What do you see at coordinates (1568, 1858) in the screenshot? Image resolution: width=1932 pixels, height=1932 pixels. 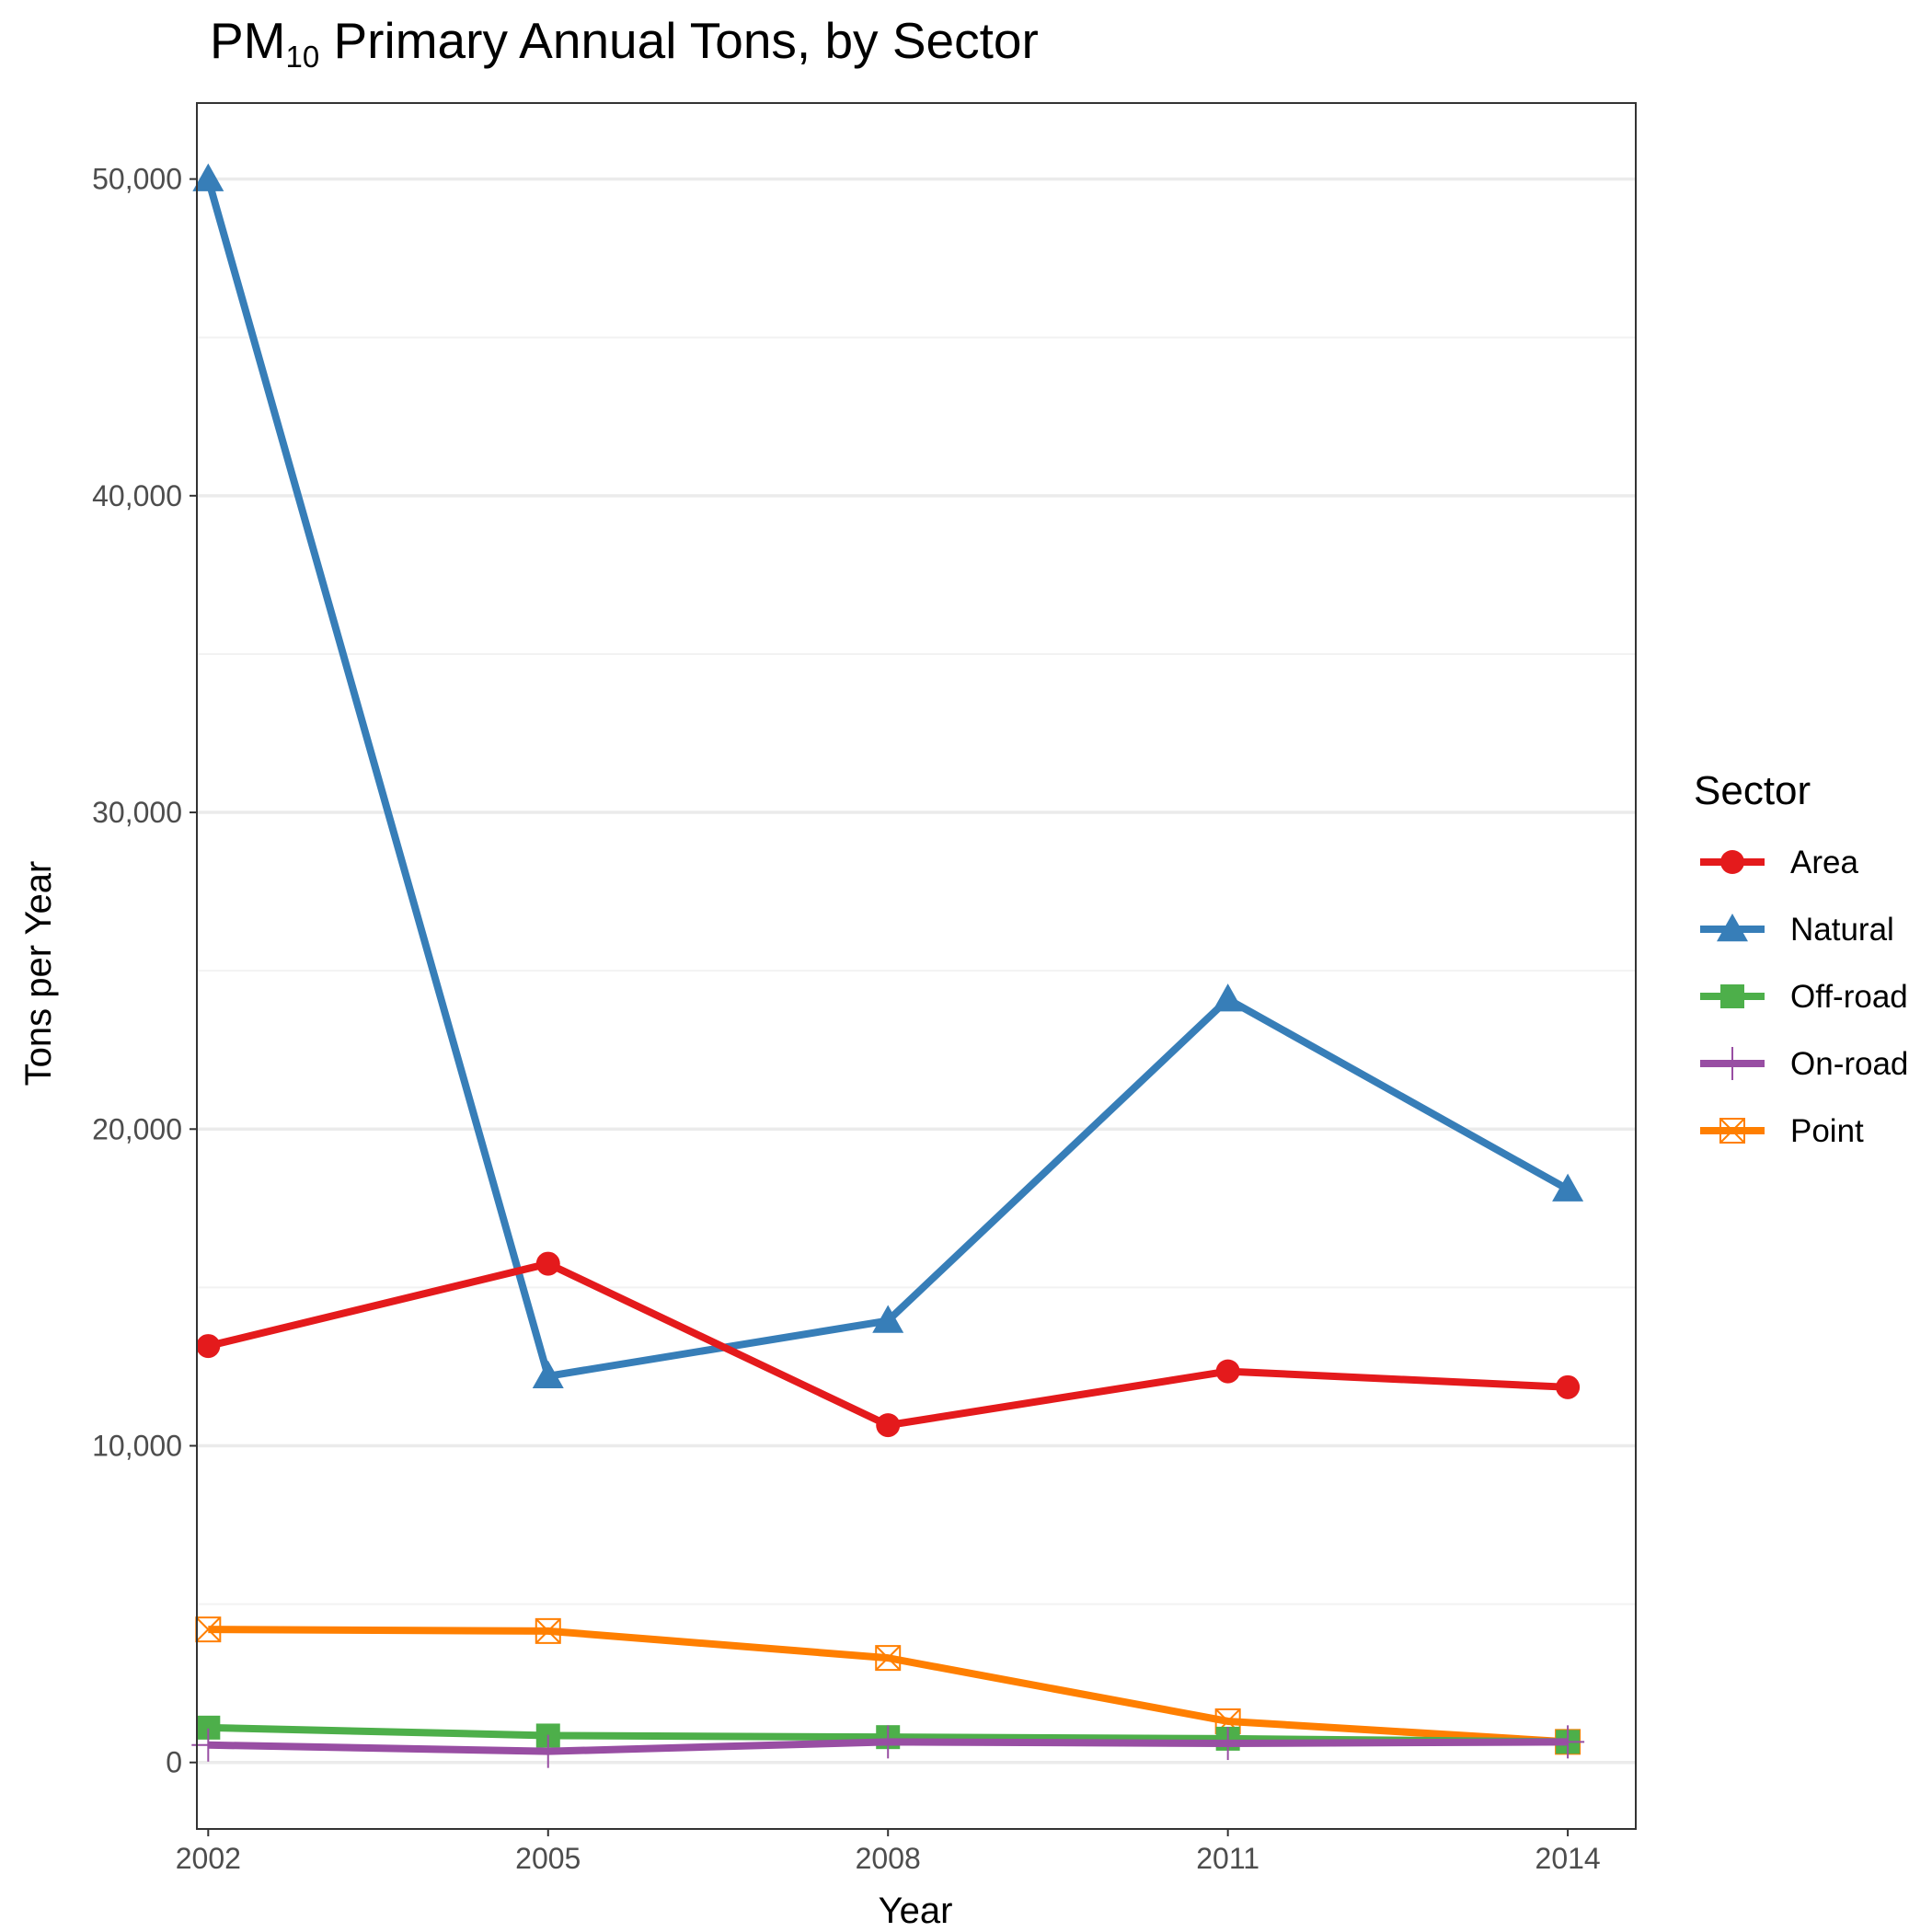 I see `x-tick-label: 2014` at bounding box center [1568, 1858].